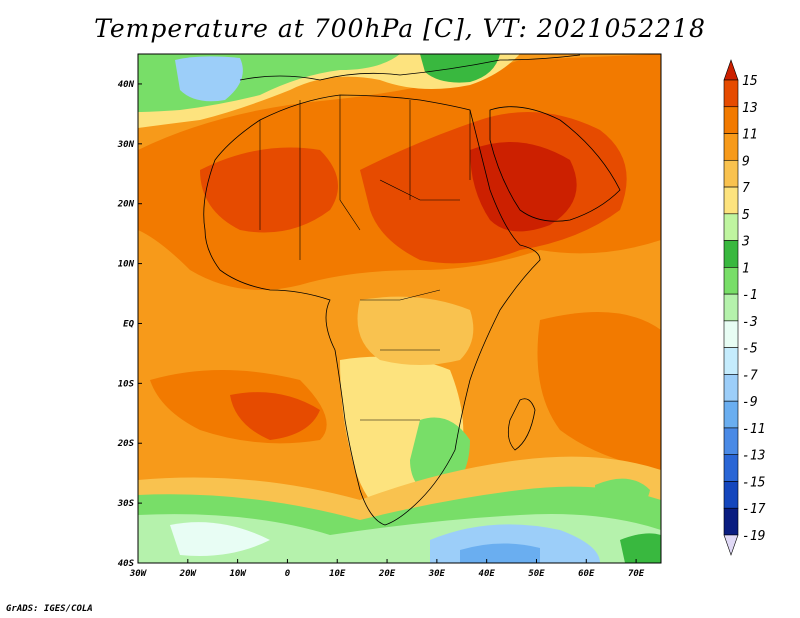 The height and width of the screenshot is (618, 800). Describe the element at coordinates (746, 188) in the screenshot. I see `colorbar-label: 7` at that location.